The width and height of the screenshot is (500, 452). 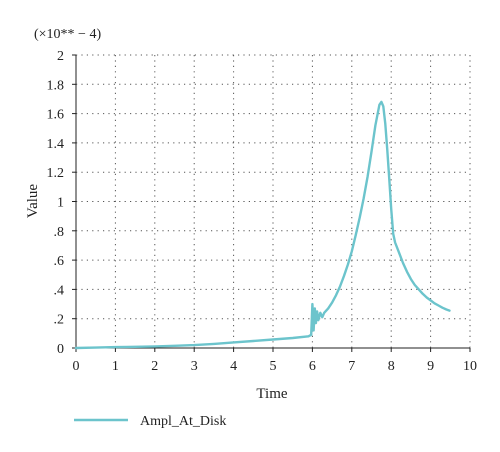 What do you see at coordinates (470, 366) in the screenshot?
I see `x-tick-label: 10` at bounding box center [470, 366].